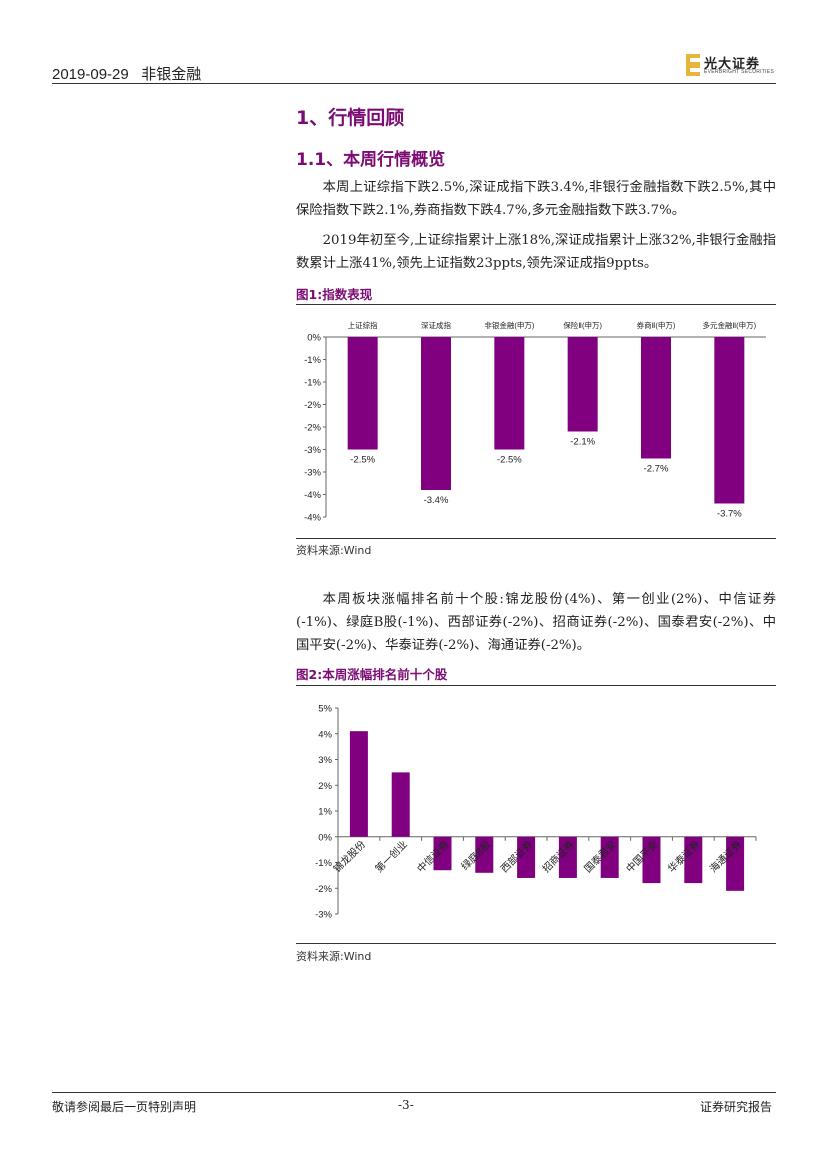  Describe the element at coordinates (436, 325) in the screenshot. I see `category-label: 深证成指` at that location.